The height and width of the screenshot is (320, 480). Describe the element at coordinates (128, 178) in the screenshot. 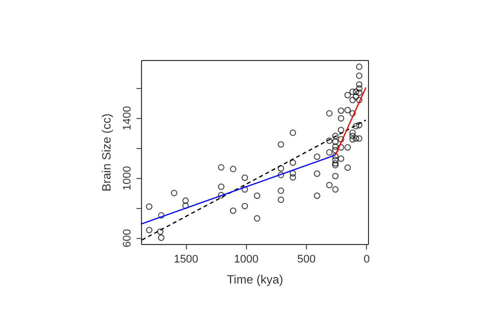

I see `y-tick-label: 1000` at that location.